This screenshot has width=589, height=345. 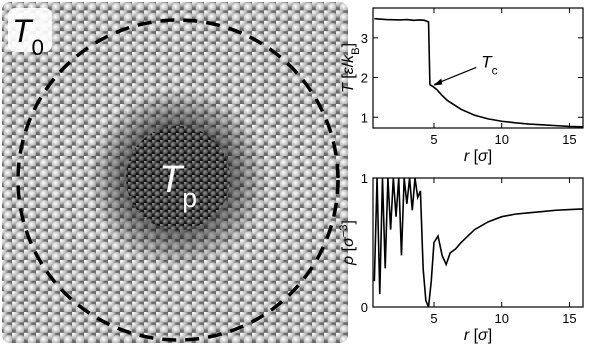 I want to click on text-part: c, so click(x=495, y=70).